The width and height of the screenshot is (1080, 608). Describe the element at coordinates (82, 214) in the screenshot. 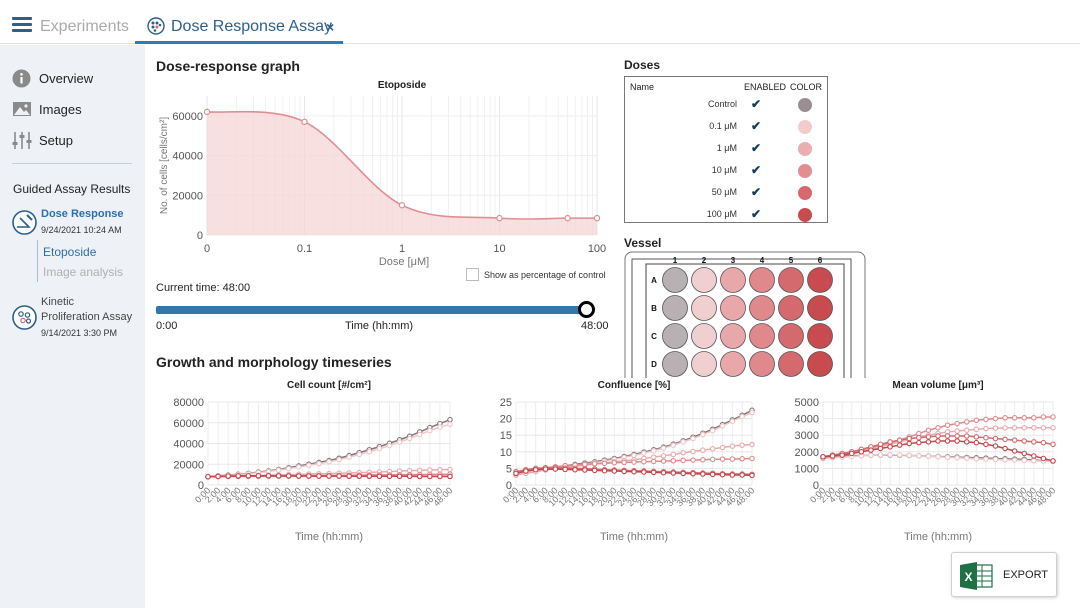

I see `assay-dose-response: Dose Response` at that location.